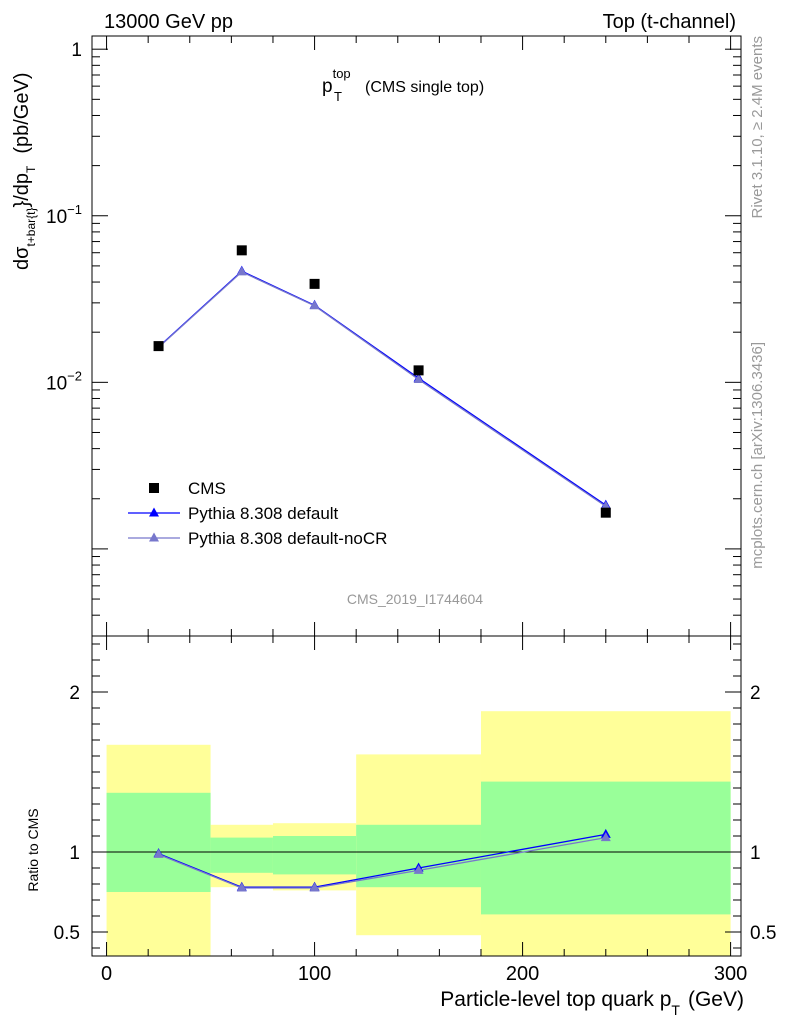  Describe the element at coordinates (33, 849) in the screenshot. I see `ratio-ylabel: Ratio to CMS` at that location.